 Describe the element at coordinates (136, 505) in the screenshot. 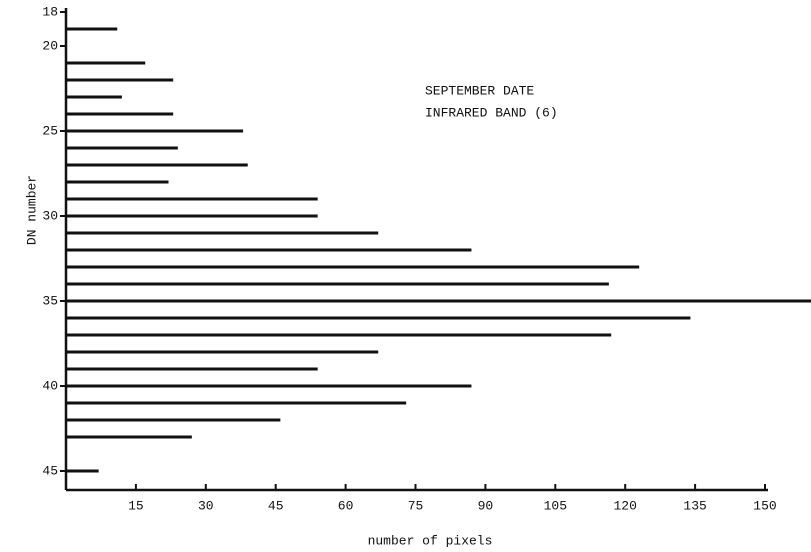

I see `x-tick-label: 15` at that location.